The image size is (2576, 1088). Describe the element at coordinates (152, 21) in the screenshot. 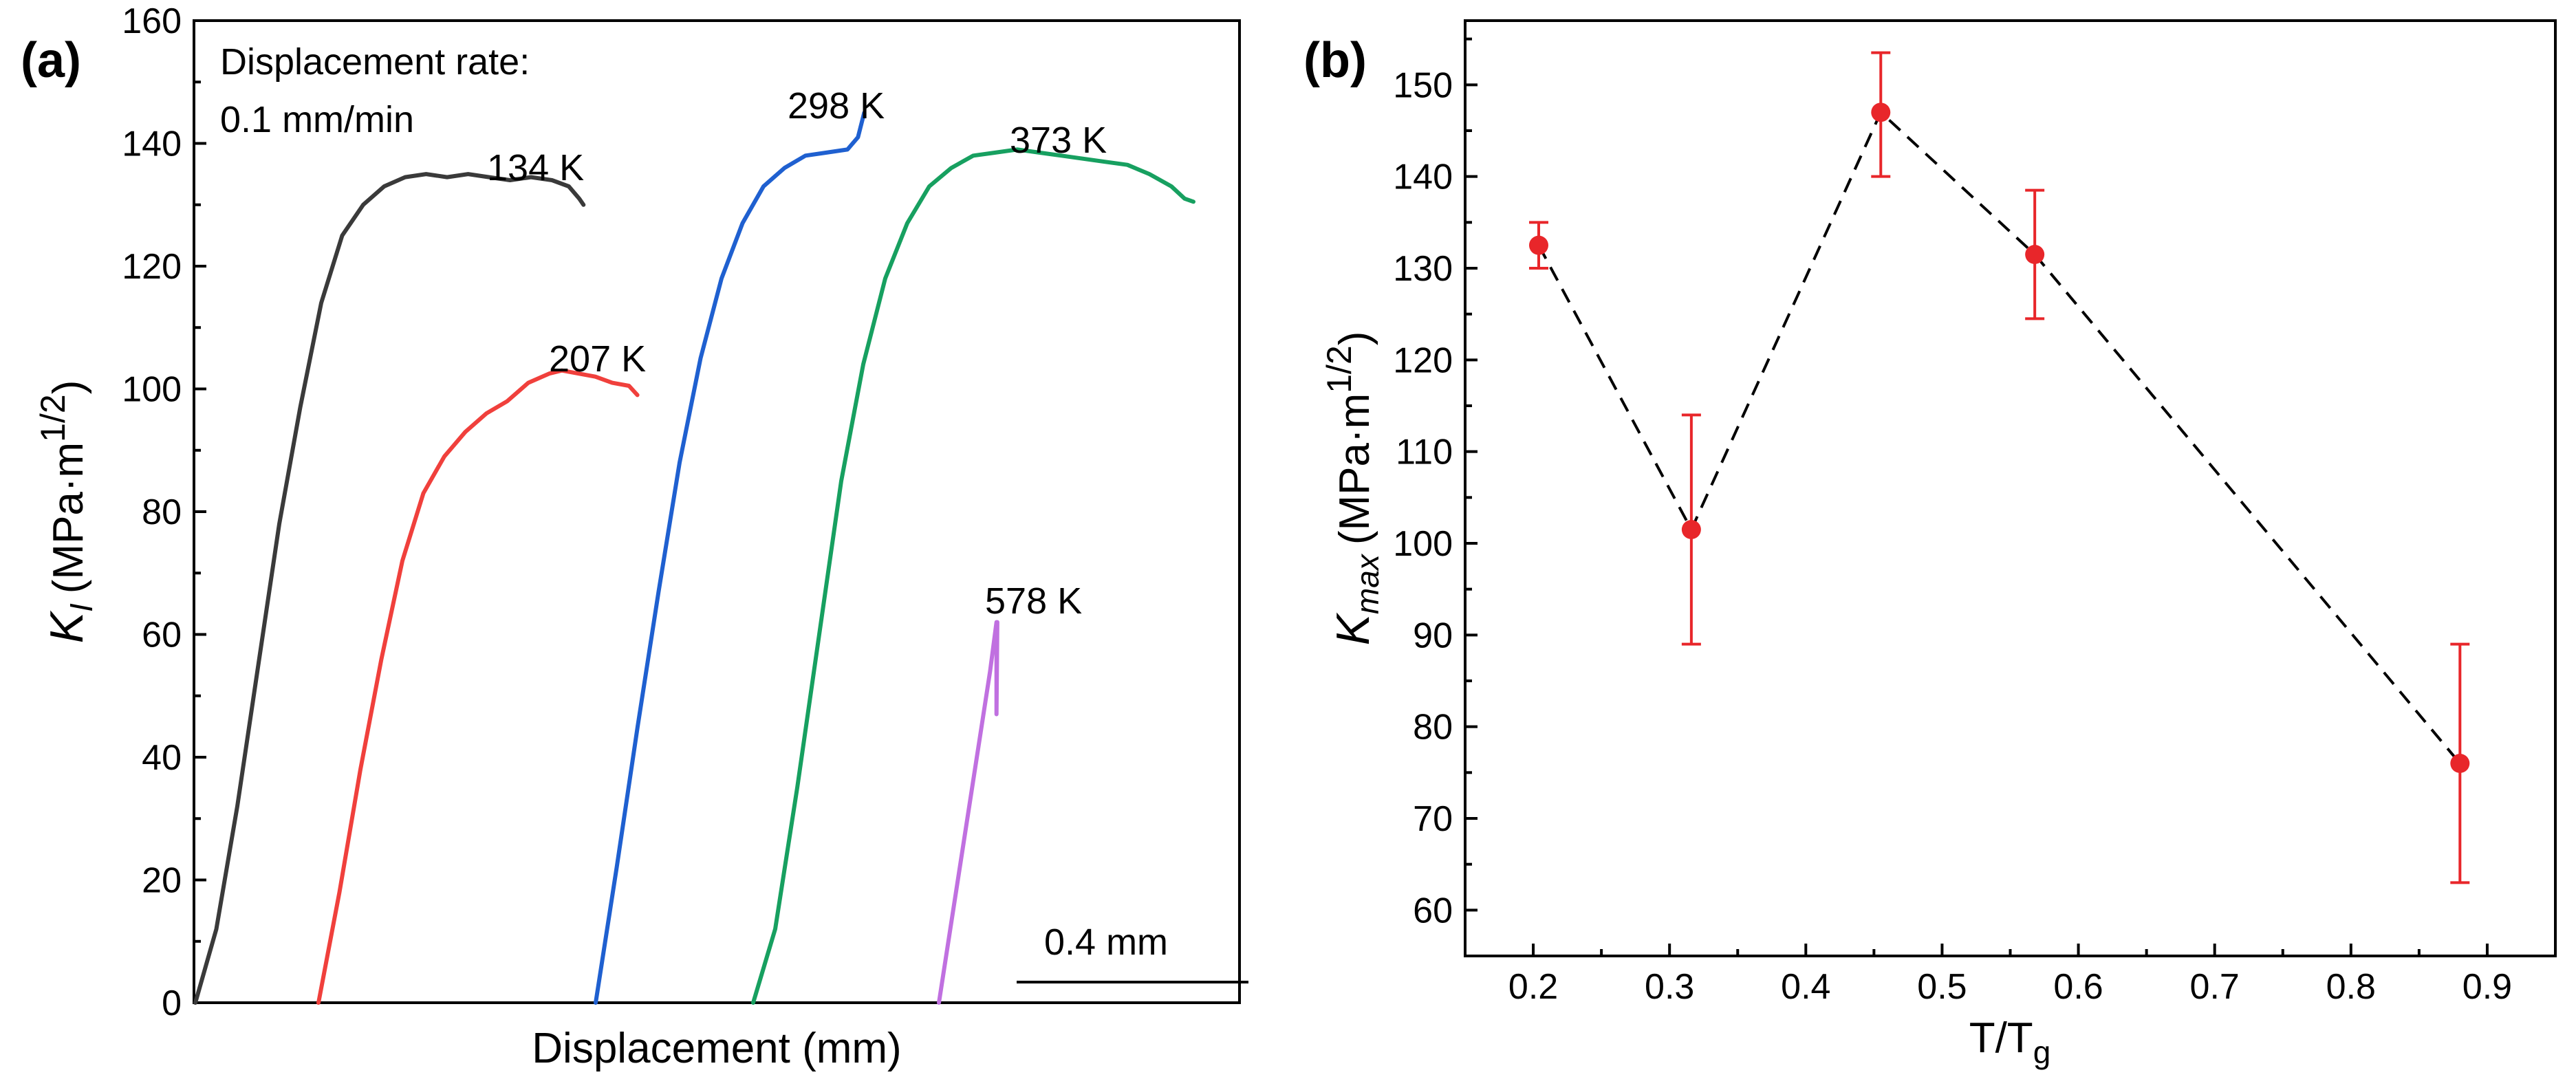

I see `panel-a-y-tick-label: 160` at that location.